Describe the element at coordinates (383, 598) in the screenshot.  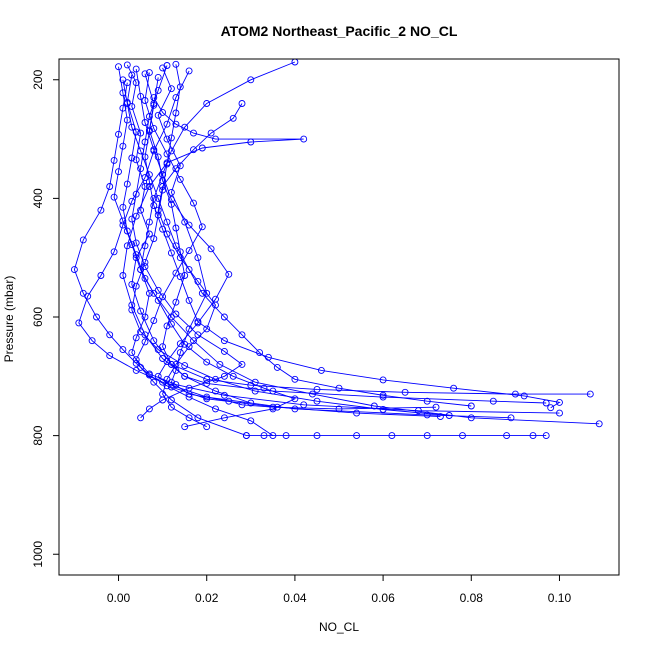
I see `x-tick-label: 0.06` at that location.